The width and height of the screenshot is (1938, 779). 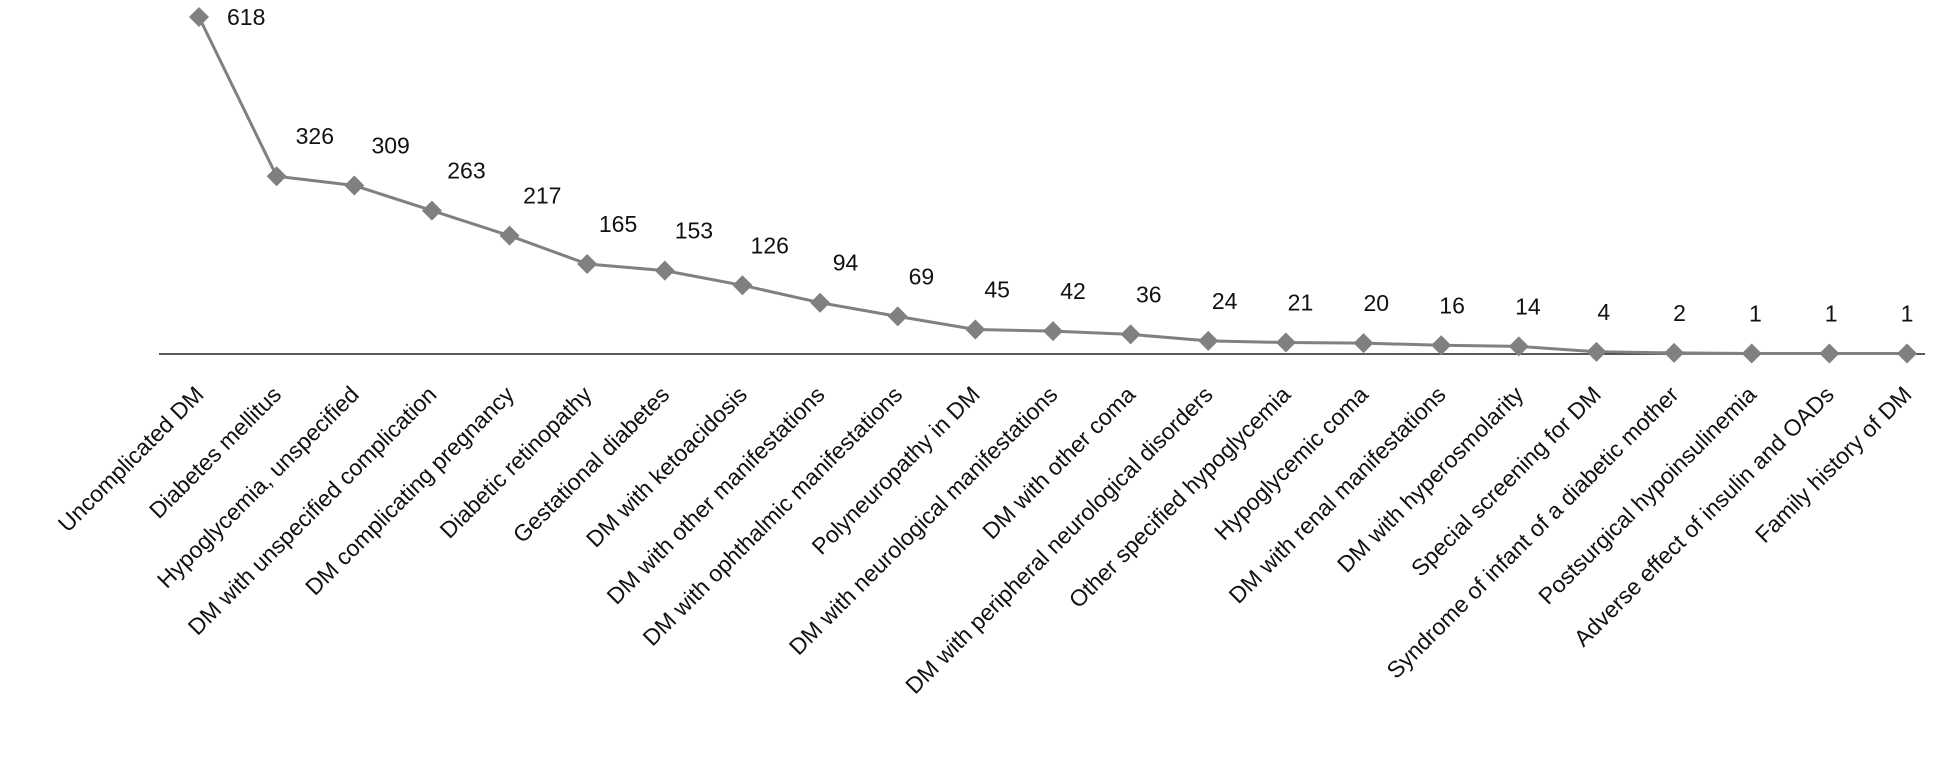 What do you see at coordinates (516, 462) in the screenshot?
I see `x-tick-label: Diabetic retinopathy` at bounding box center [516, 462].